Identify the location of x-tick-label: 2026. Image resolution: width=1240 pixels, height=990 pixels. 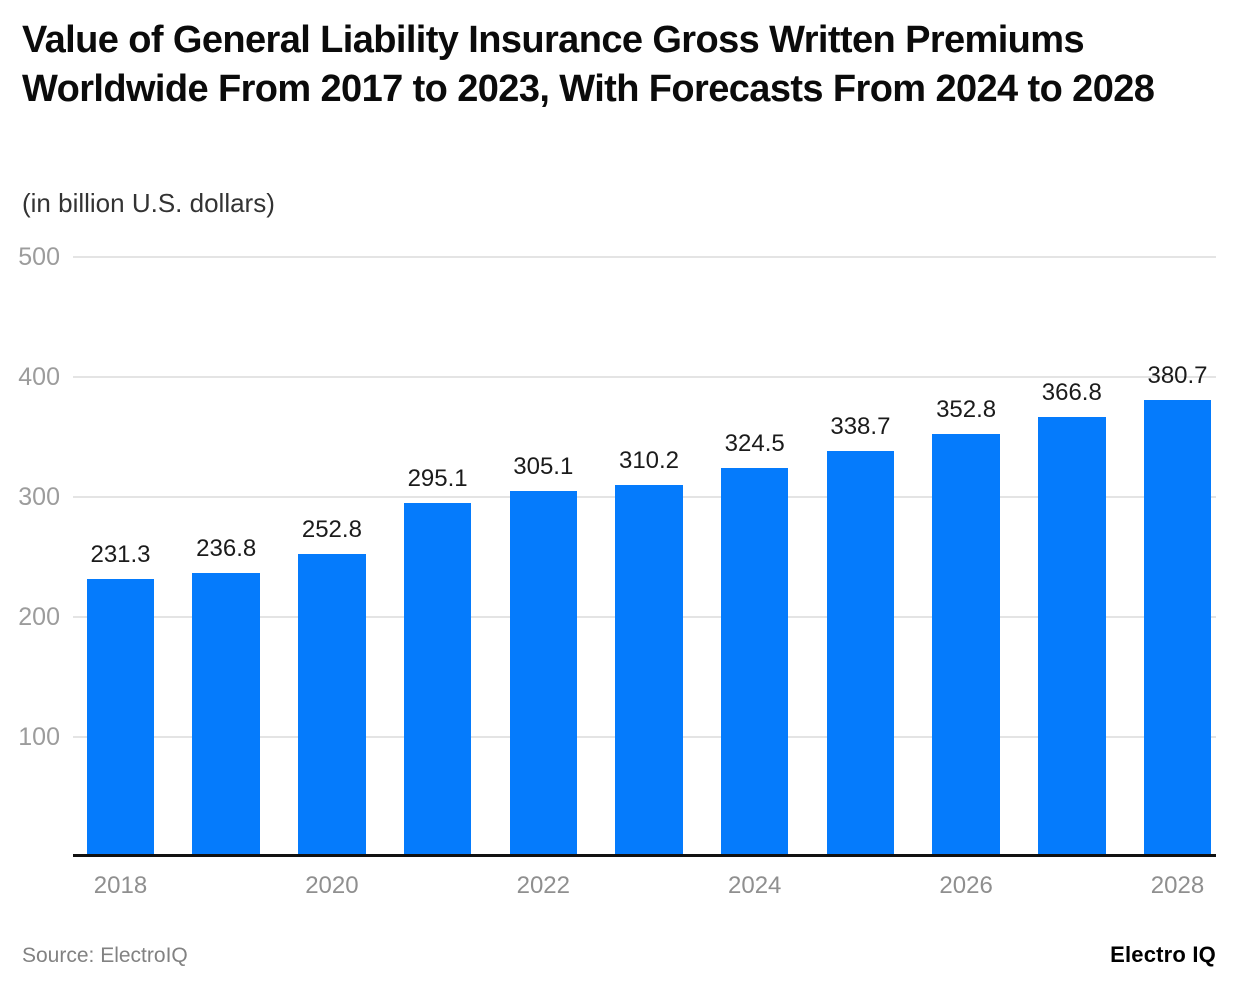
(966, 885).